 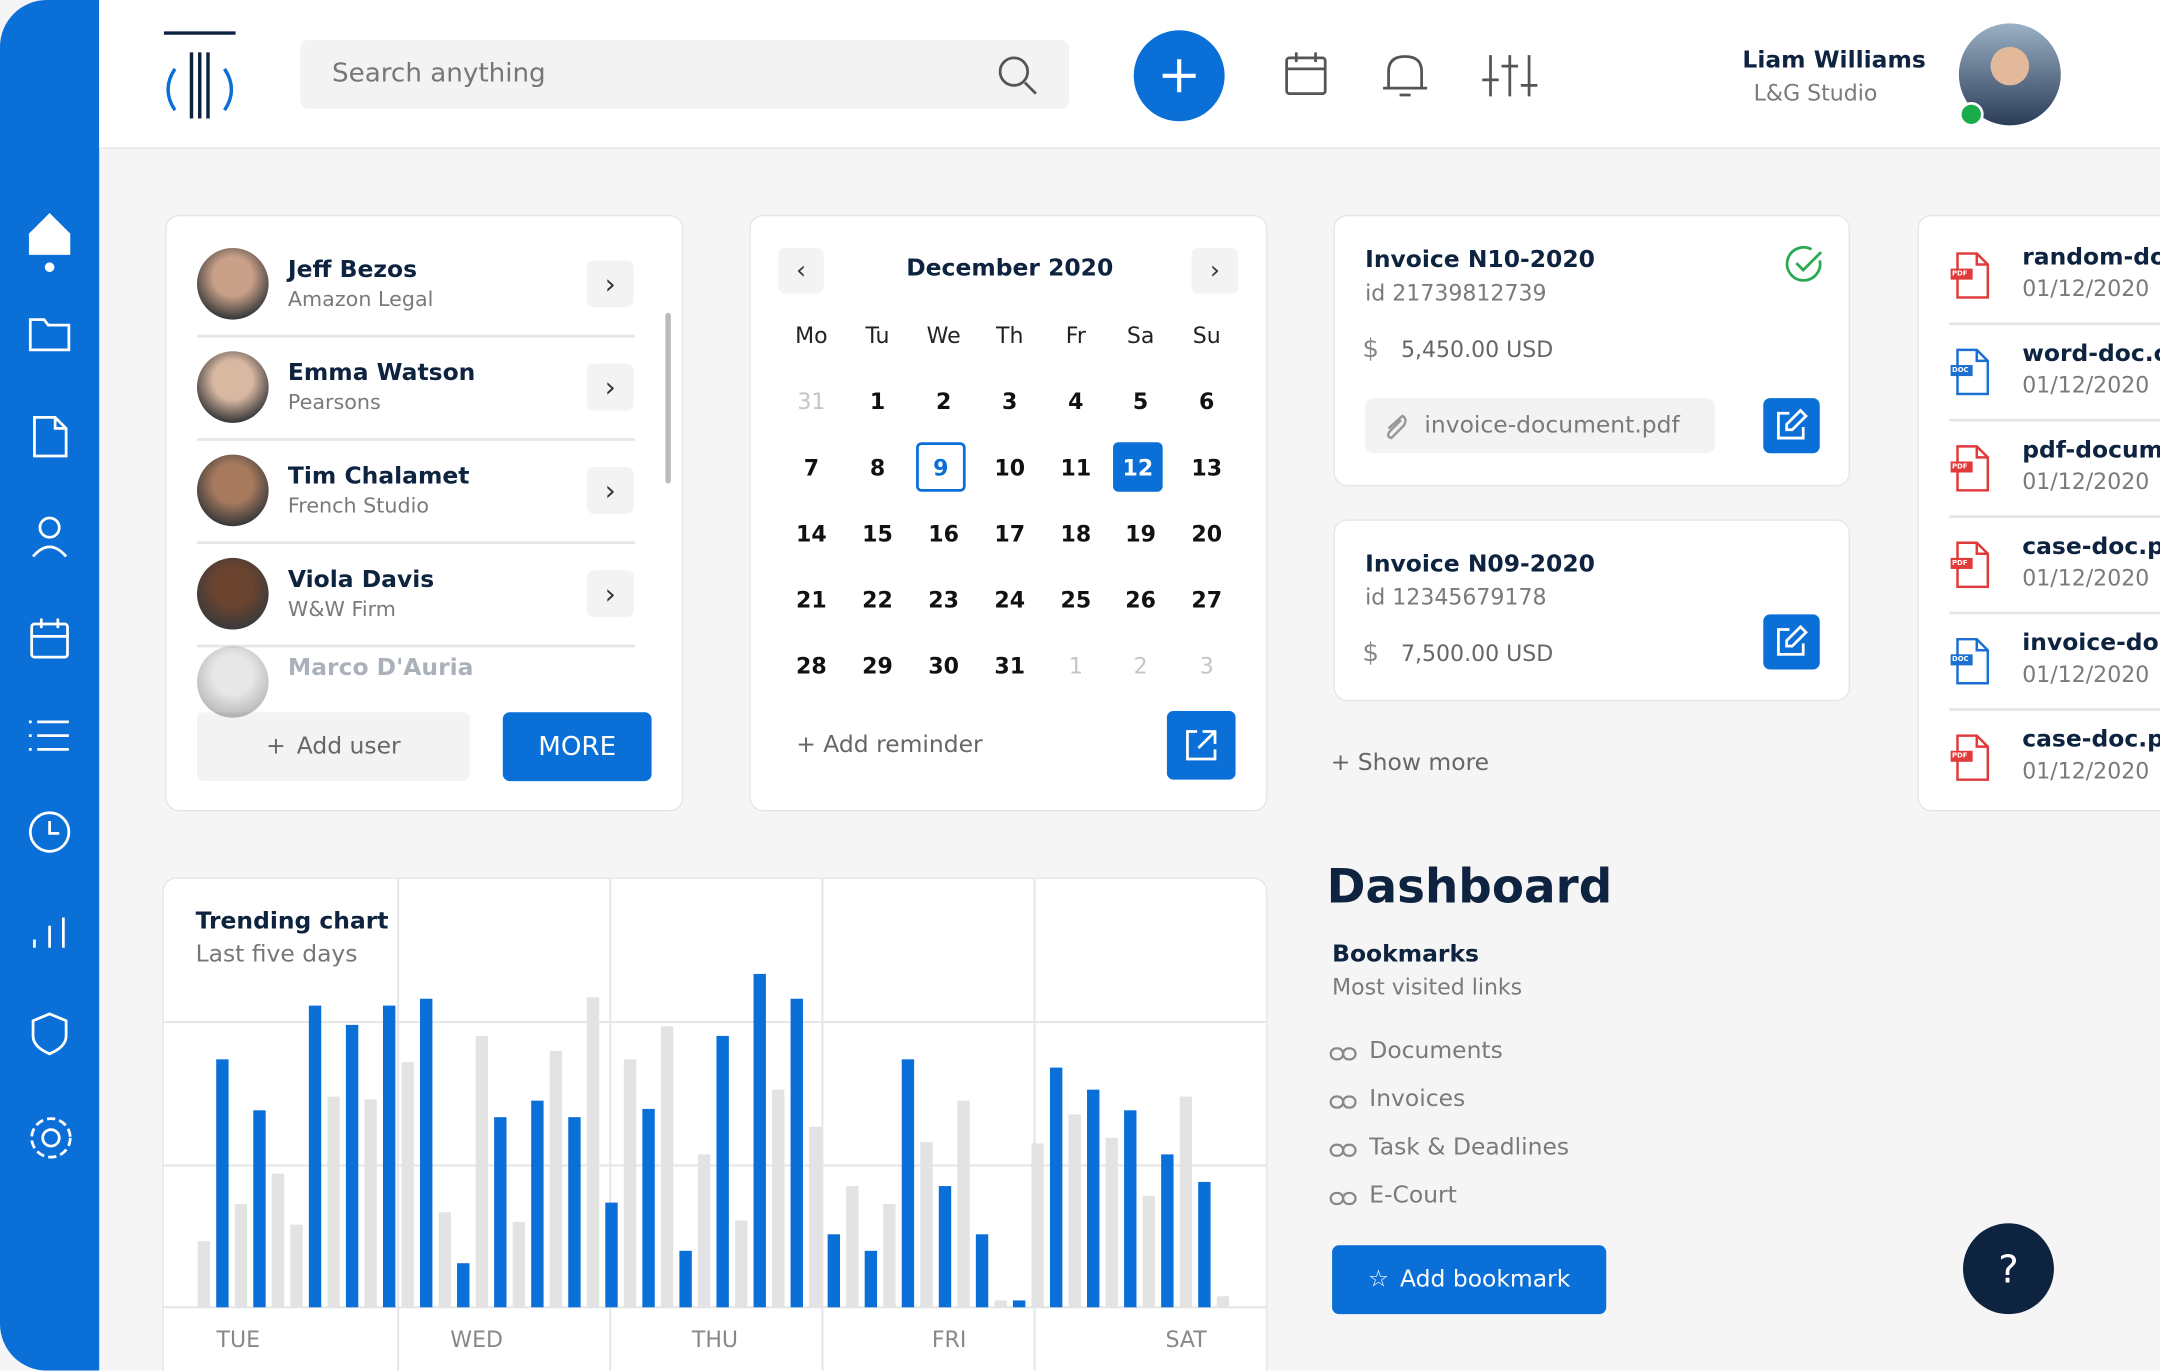 What do you see at coordinates (1186, 1340) in the screenshot?
I see `x-label: SAT` at bounding box center [1186, 1340].